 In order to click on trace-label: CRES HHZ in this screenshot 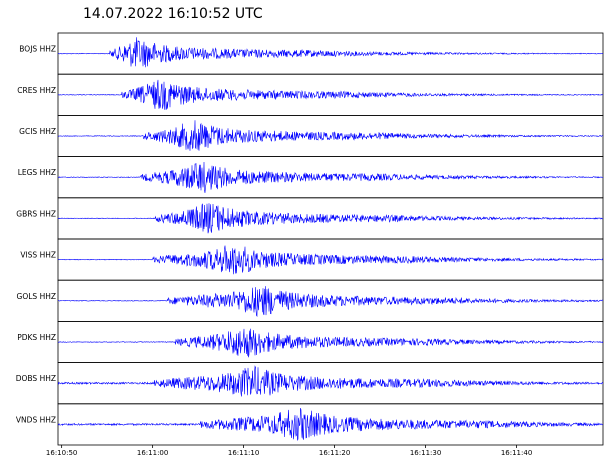, I will do `click(36, 90)`.